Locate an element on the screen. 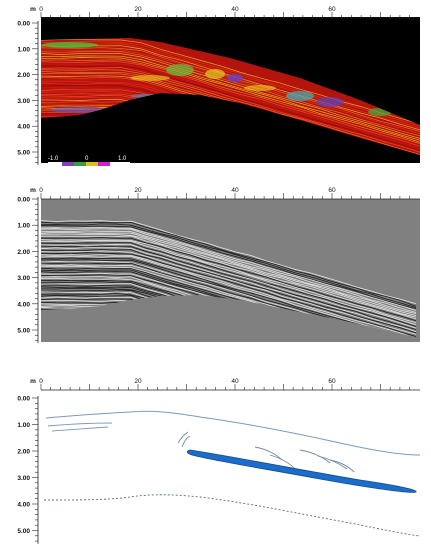  base-boundary is located at coordinates (232, 515).